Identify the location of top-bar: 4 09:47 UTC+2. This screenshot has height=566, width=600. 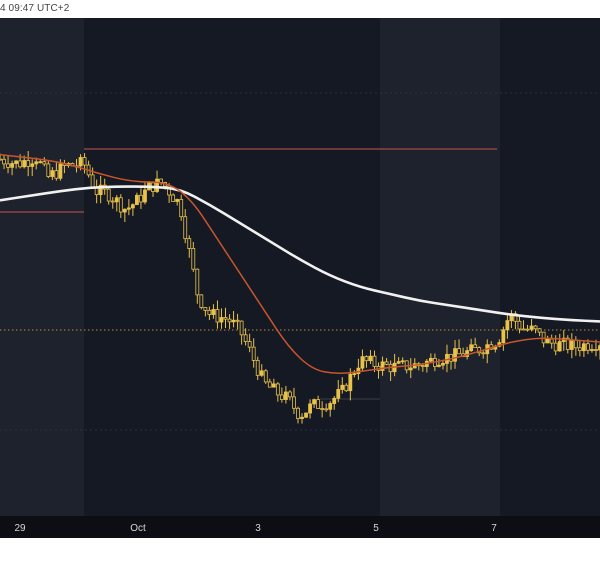
(300, 9).